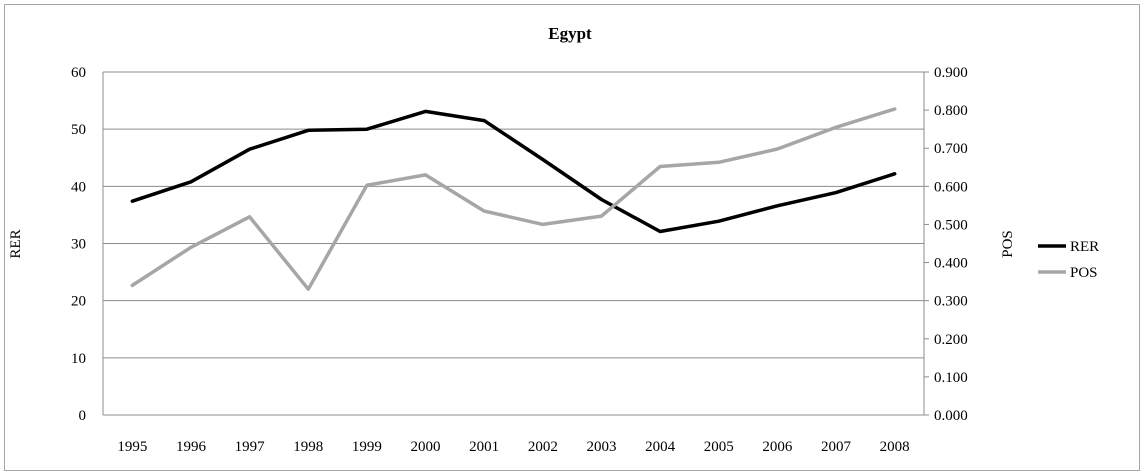  I want to click on y-tick-label-right: 0.100, so click(951, 378).